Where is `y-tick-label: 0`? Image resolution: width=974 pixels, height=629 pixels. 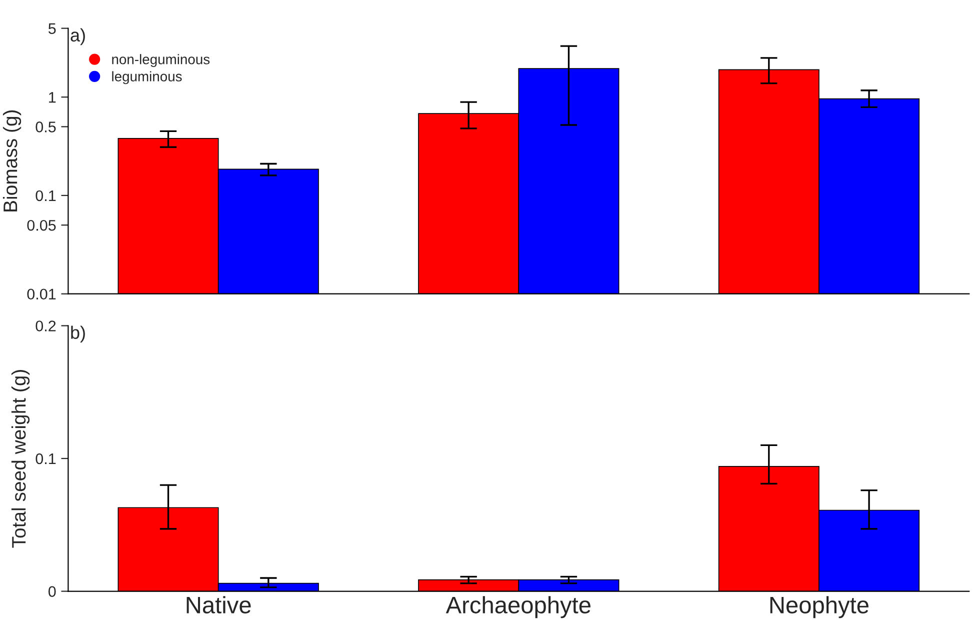
y-tick-label: 0 is located at coordinates (52, 591).